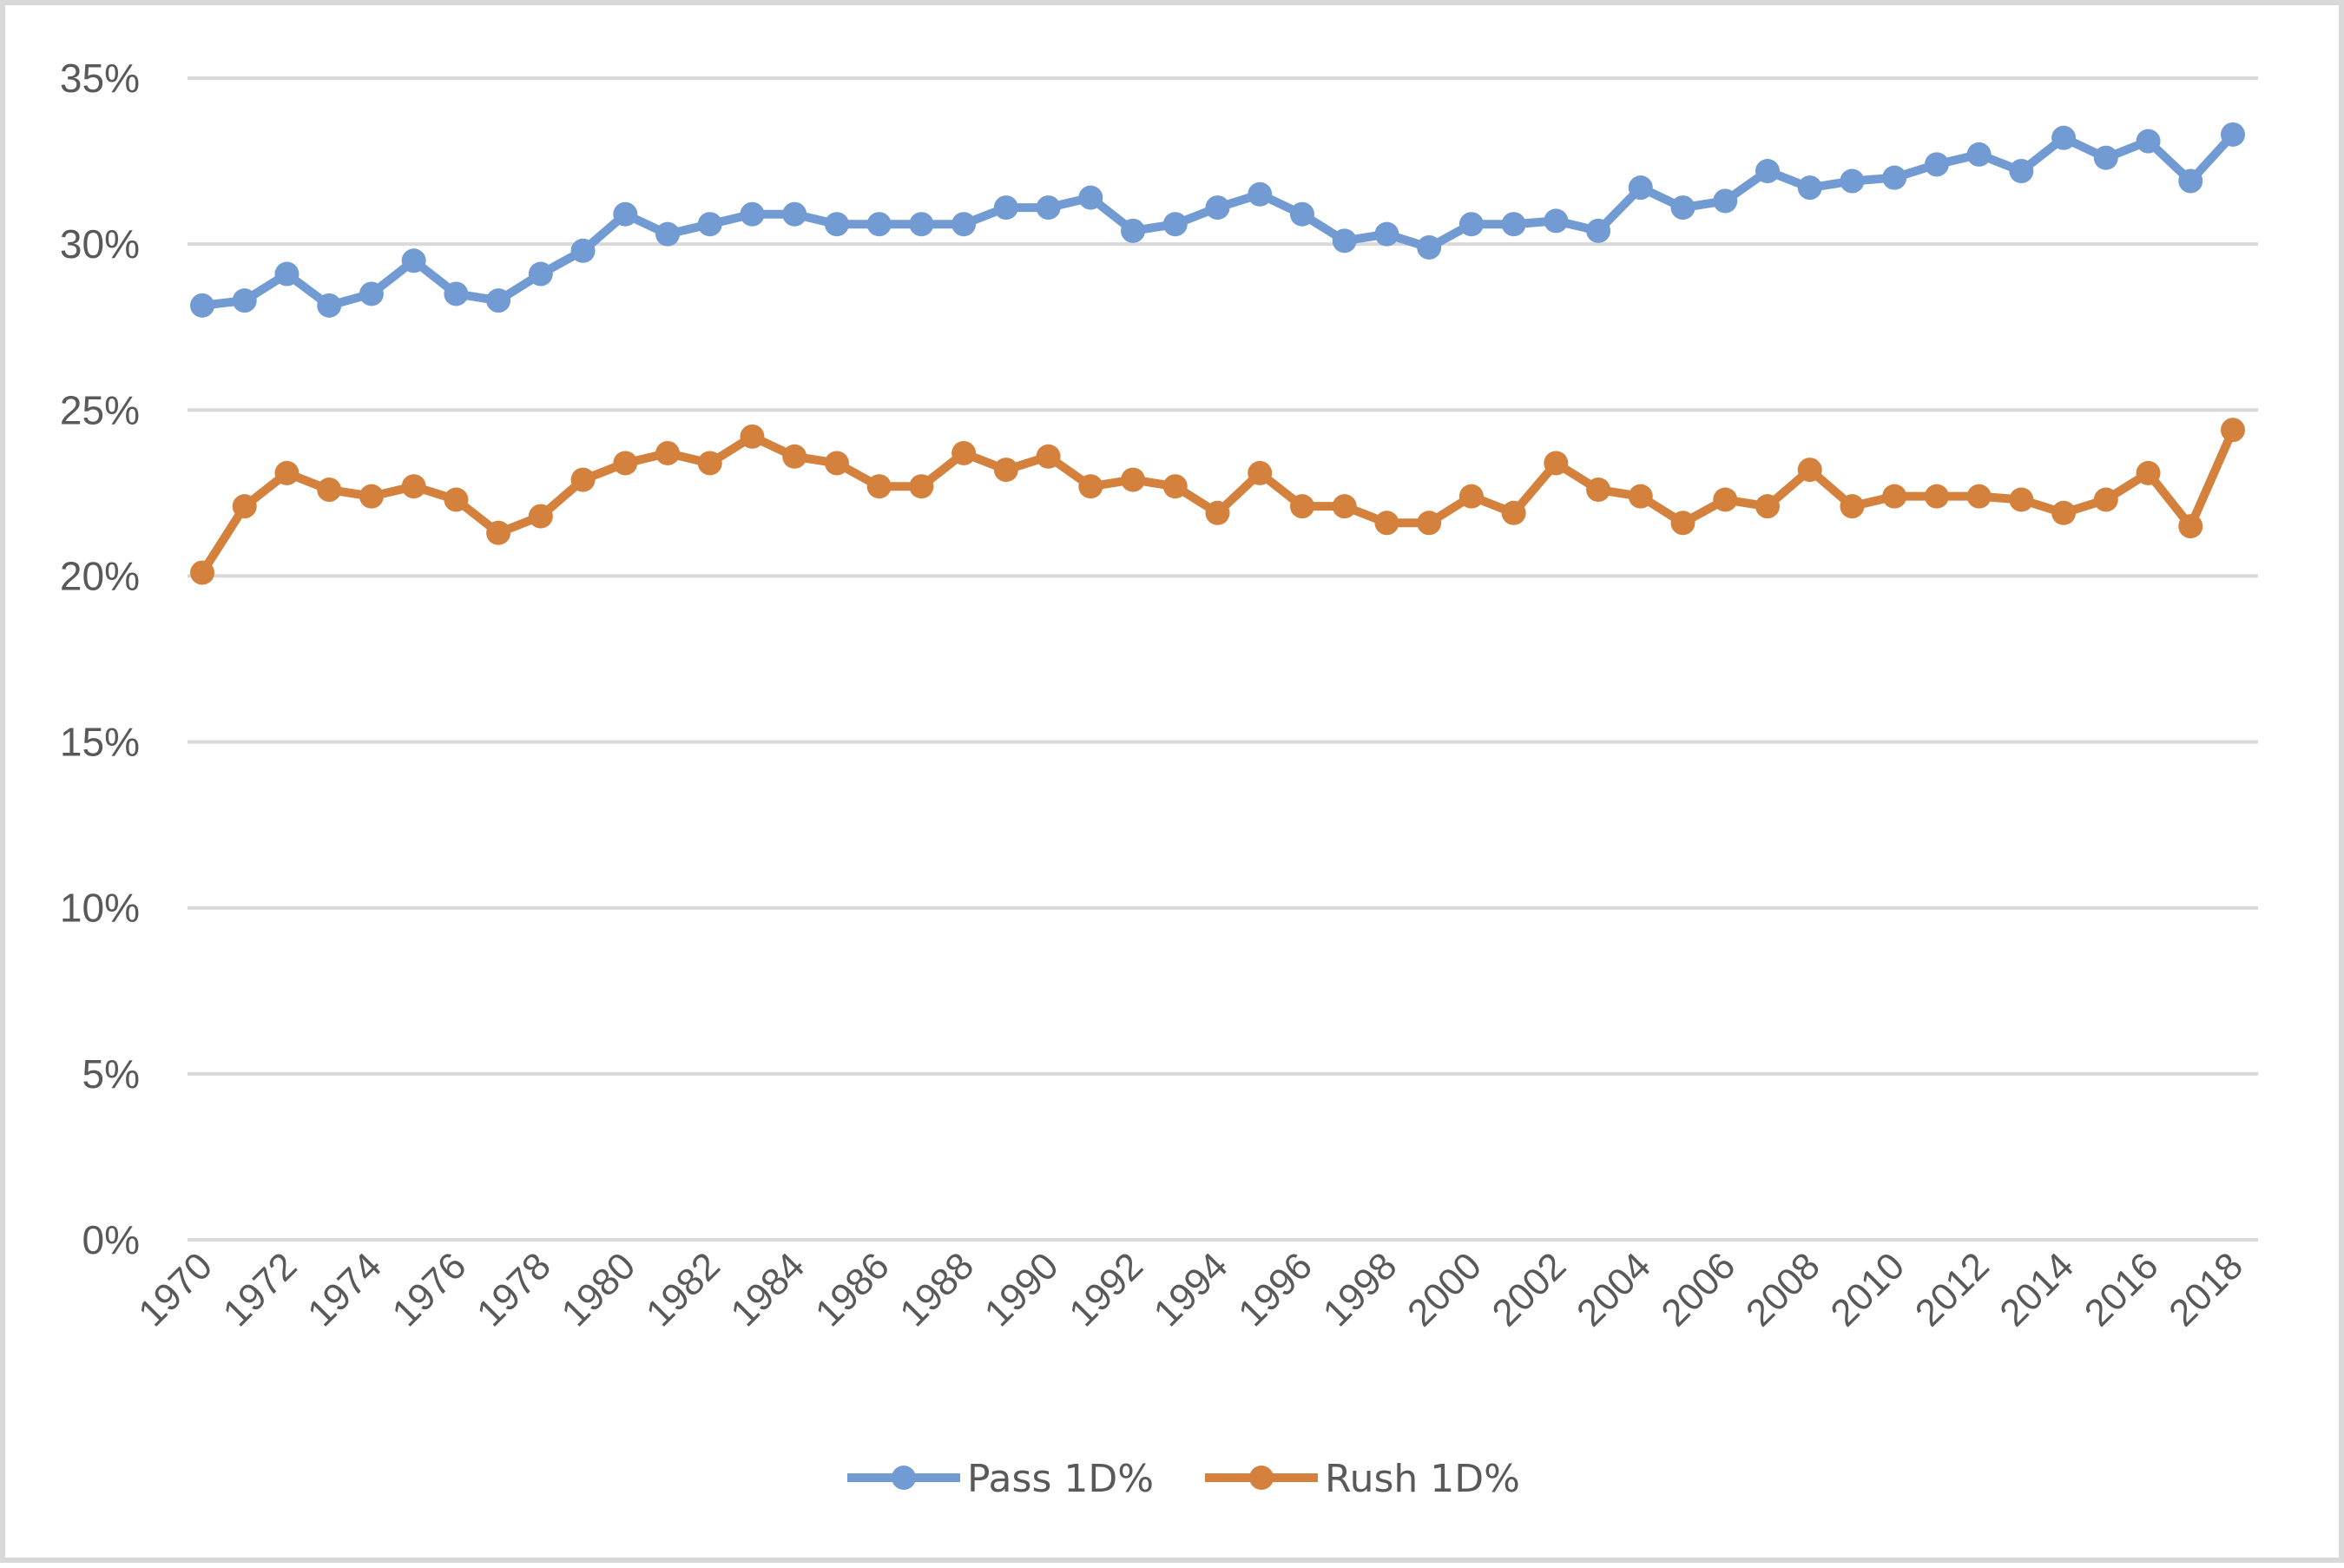  Describe the element at coordinates (852, 1289) in the screenshot. I see `x-tick-label: 1986` at that location.